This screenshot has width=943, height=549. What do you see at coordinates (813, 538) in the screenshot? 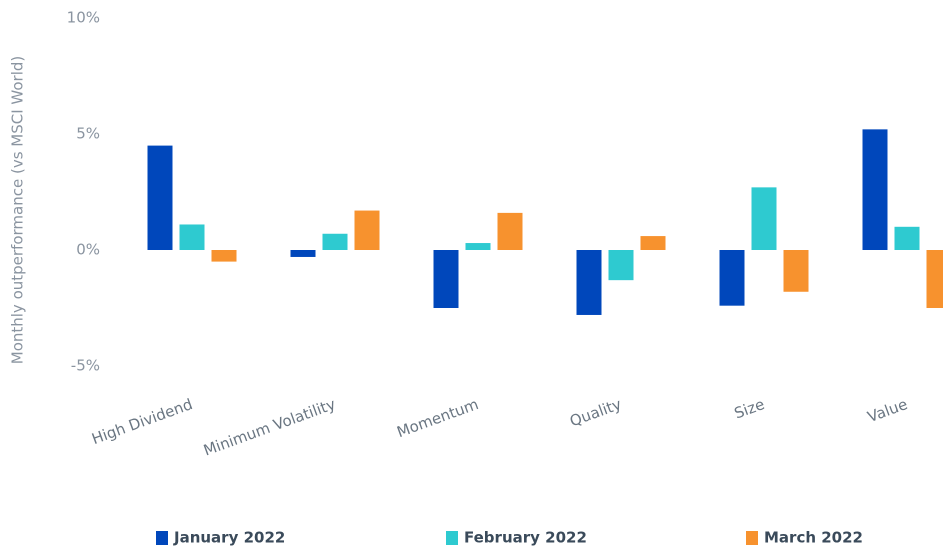
I see `legend-label: March 2022` at bounding box center [813, 538].